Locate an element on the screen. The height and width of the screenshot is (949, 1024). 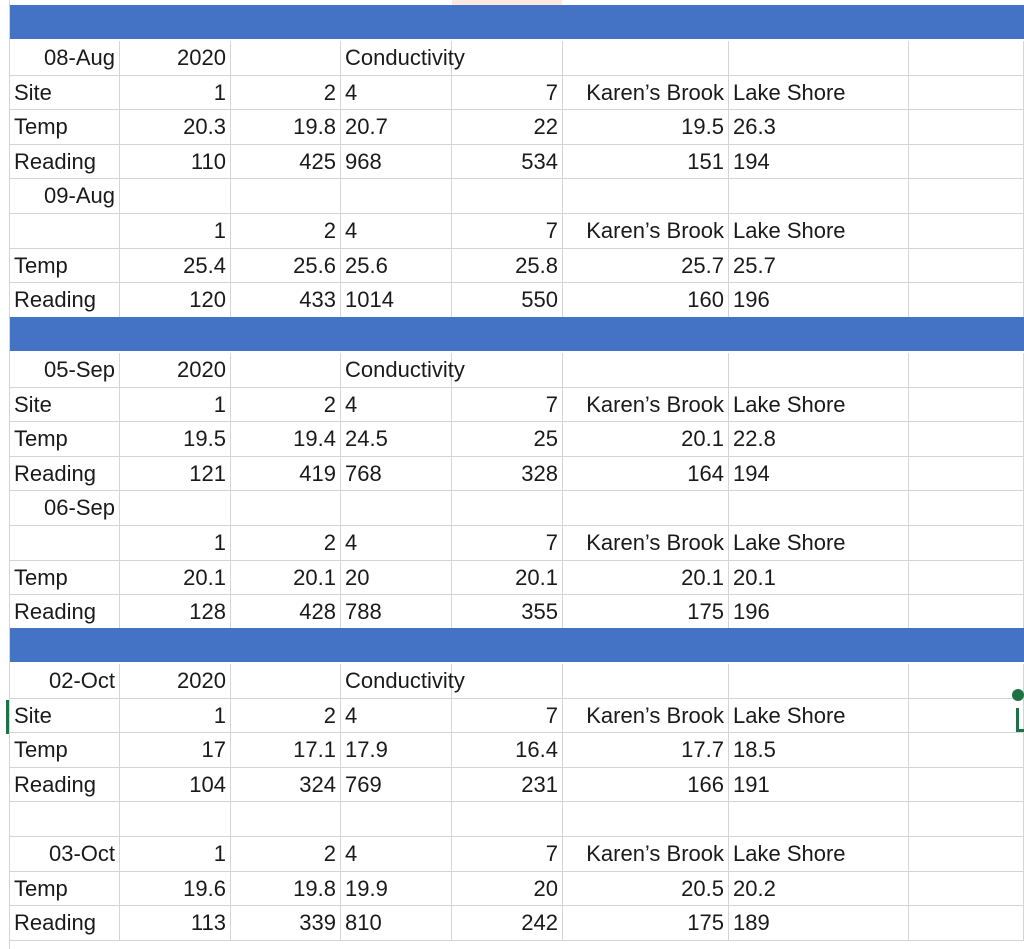
cell-karens-brook: 151 is located at coordinates (646, 162).